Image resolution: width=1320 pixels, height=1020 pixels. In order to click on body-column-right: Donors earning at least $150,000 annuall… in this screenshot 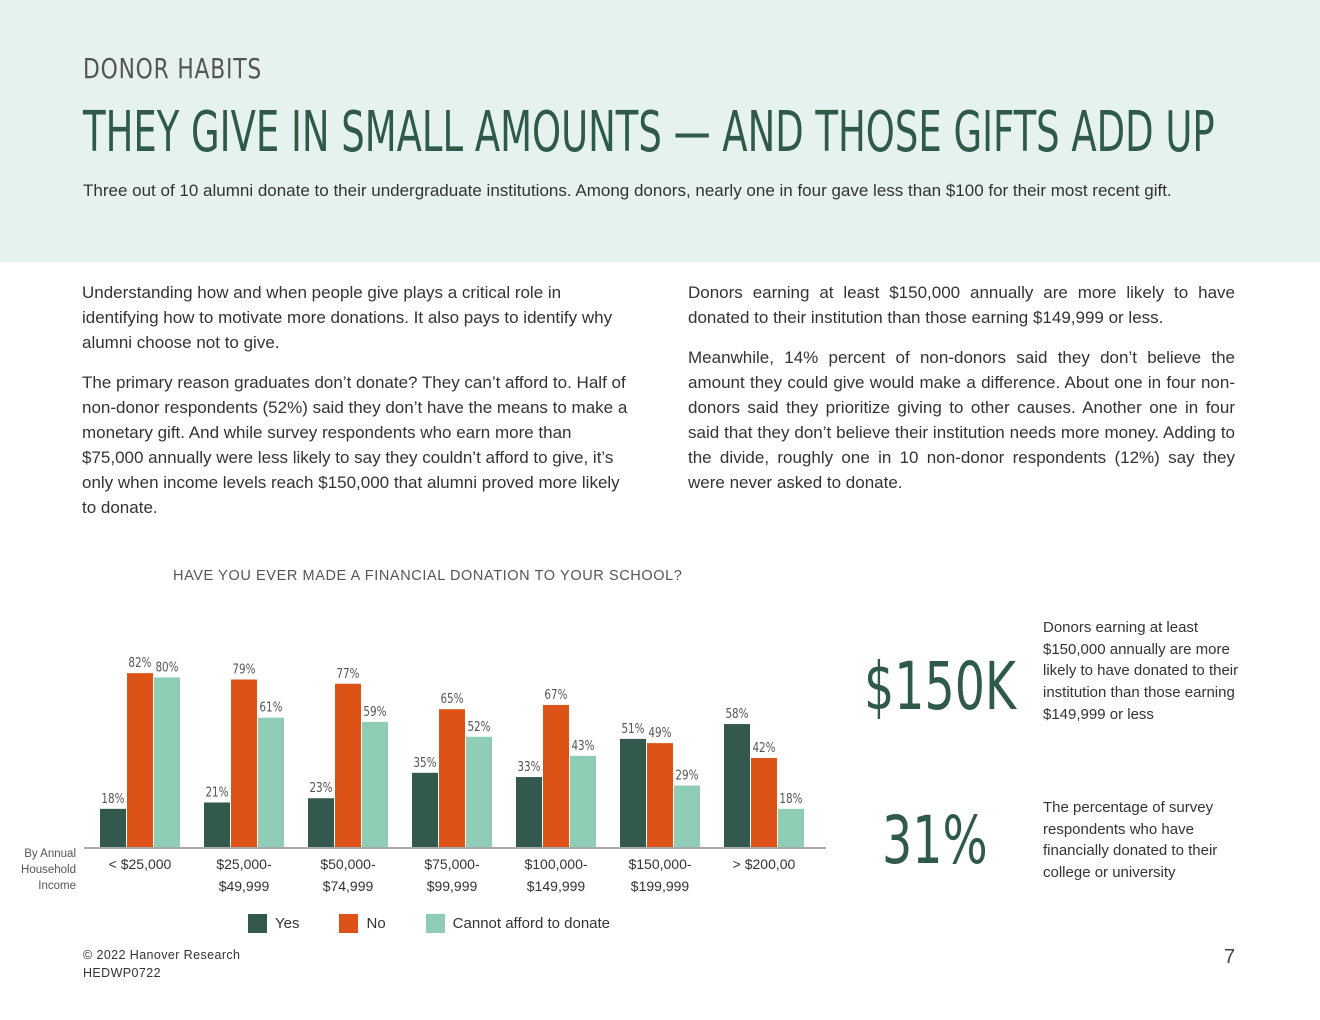, I will do `click(961, 395)`.